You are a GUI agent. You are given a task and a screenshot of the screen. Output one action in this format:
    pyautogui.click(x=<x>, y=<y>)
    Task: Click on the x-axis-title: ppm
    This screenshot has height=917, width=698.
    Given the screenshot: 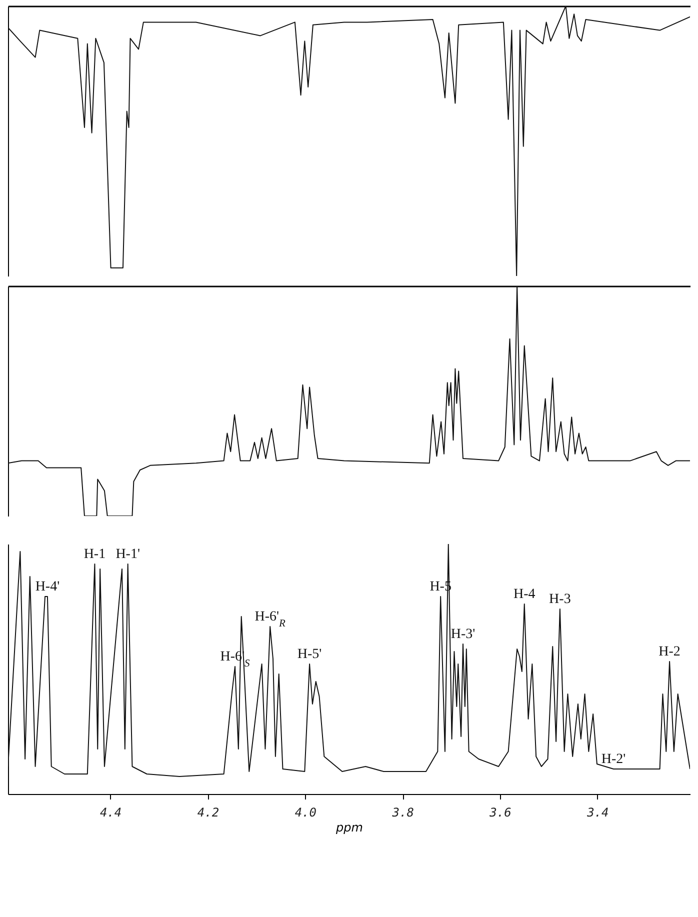 What is the action you would take?
    pyautogui.click(x=349, y=827)
    